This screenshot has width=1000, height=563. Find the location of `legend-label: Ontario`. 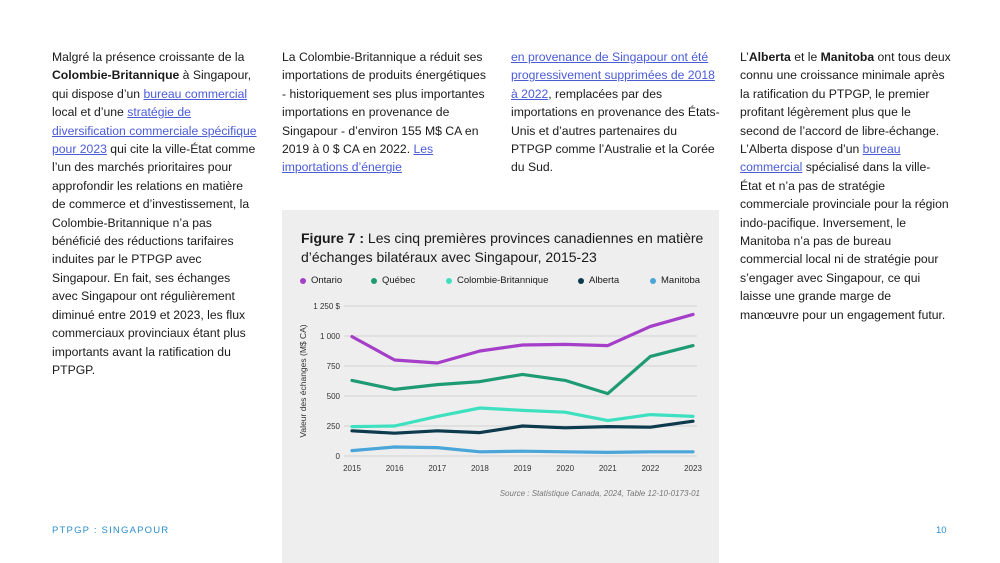

legend-label: Ontario is located at coordinates (327, 280).